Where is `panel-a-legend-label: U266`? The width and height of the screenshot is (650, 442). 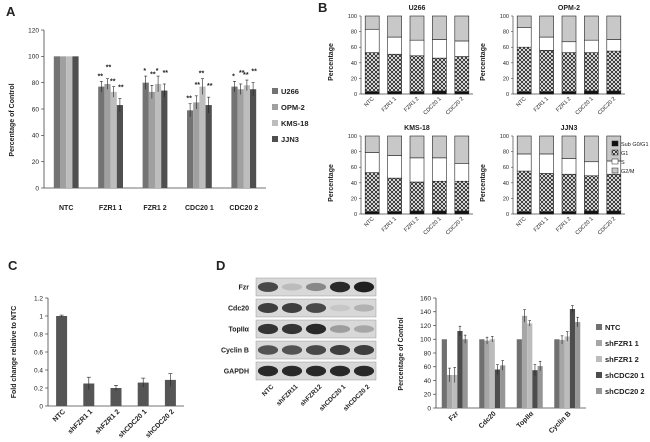 panel-a-legend-label: U266 is located at coordinates (290, 91).